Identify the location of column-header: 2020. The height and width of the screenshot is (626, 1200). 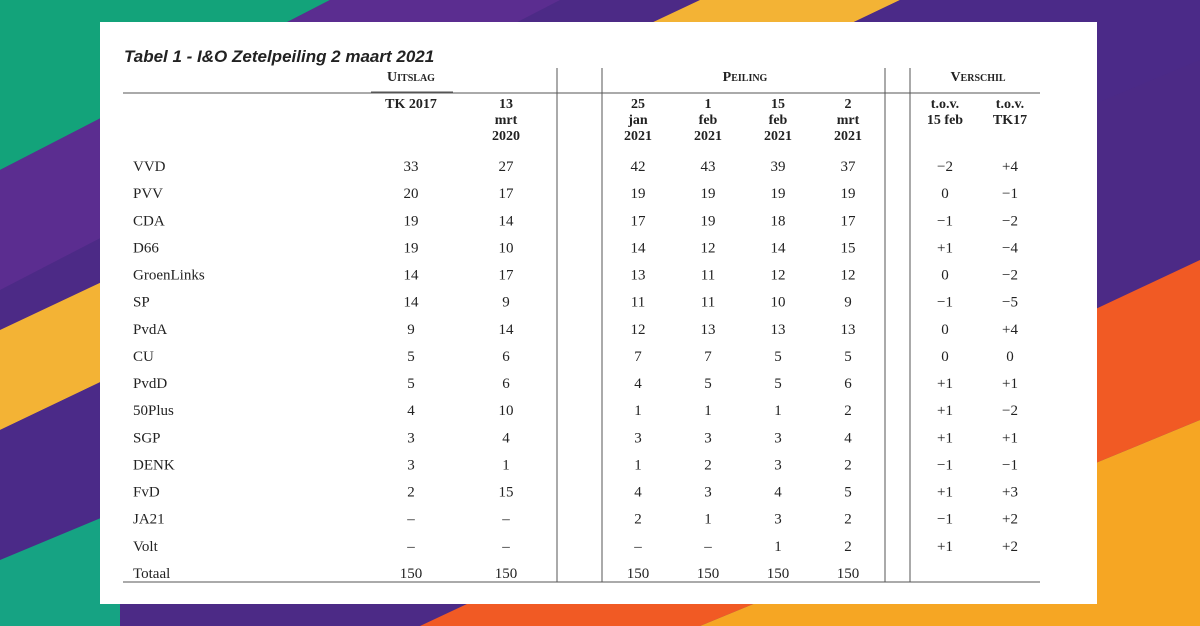
(506, 136).